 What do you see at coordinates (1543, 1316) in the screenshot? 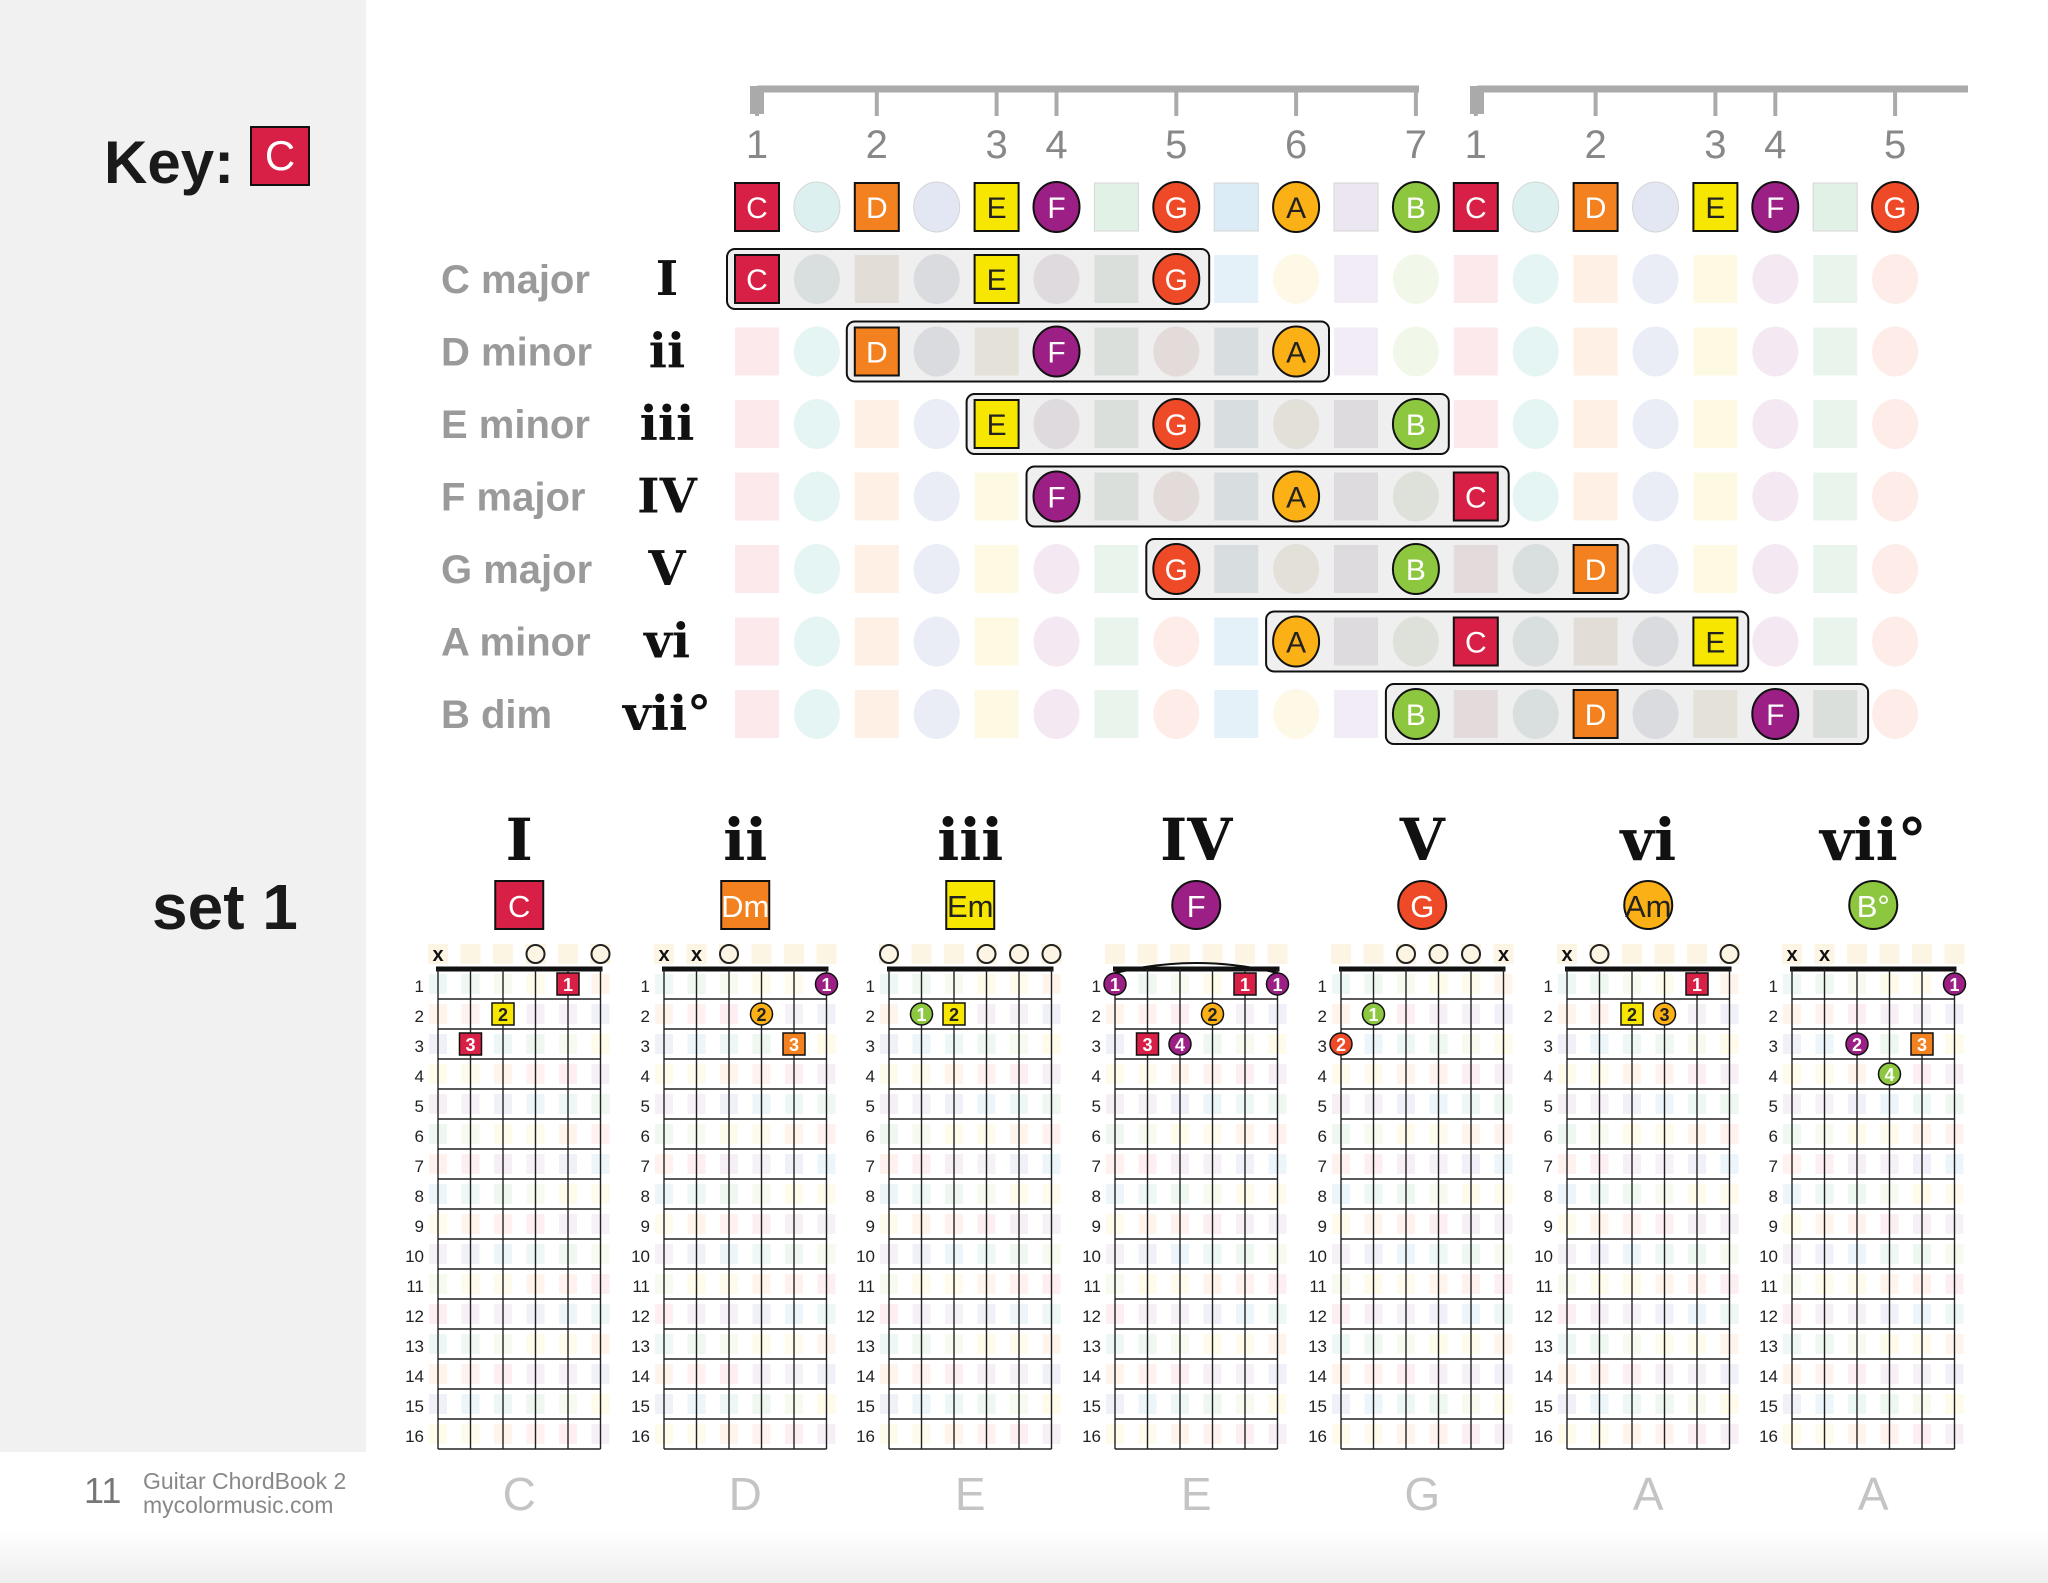
I see `fret-number: 12` at bounding box center [1543, 1316].